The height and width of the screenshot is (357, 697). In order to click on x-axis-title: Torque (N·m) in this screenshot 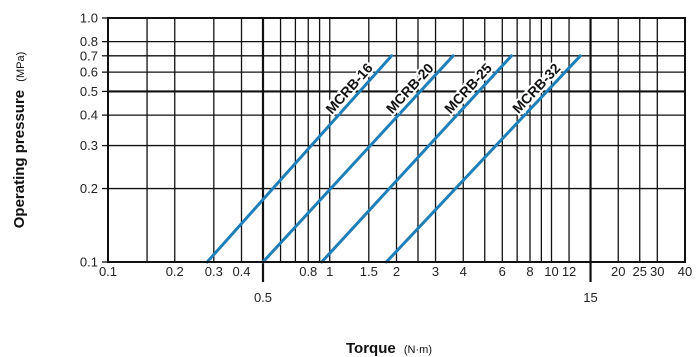, I will do `click(389, 348)`.